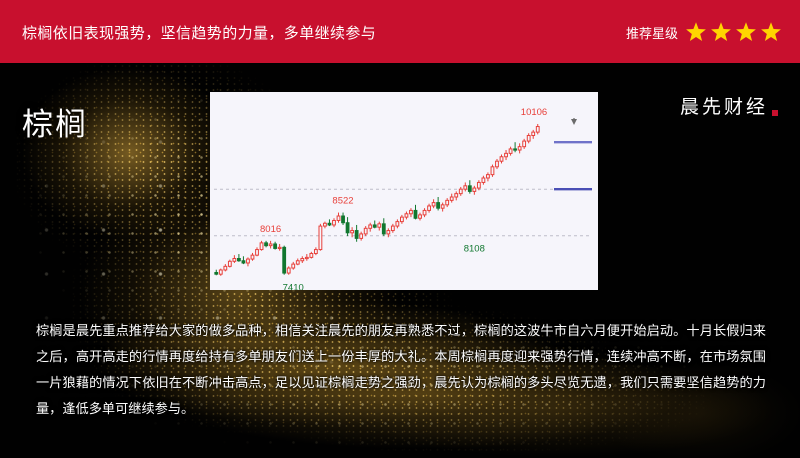 This screenshot has height=458, width=800. What do you see at coordinates (534, 112) in the screenshot?
I see `chart-annotation-label: 10106` at bounding box center [534, 112].